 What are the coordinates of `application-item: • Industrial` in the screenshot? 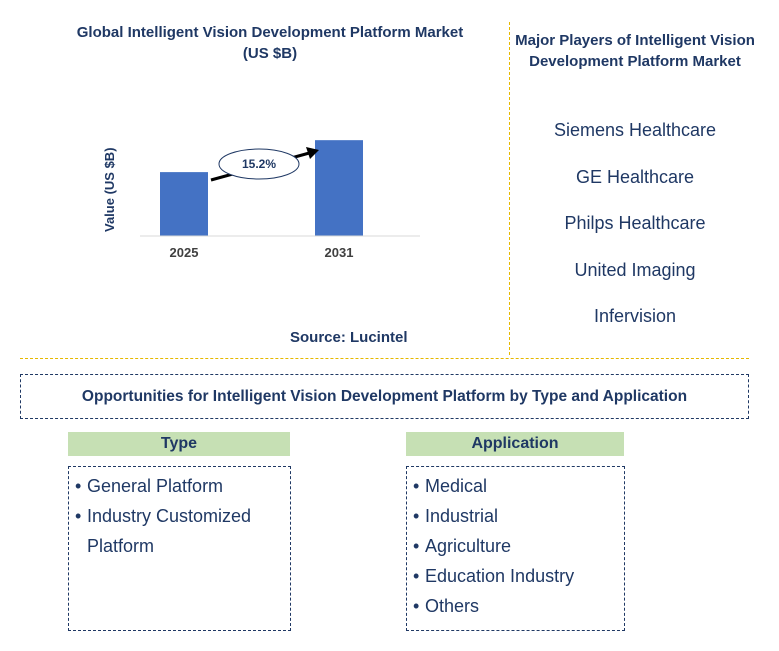 It's located at (456, 516).